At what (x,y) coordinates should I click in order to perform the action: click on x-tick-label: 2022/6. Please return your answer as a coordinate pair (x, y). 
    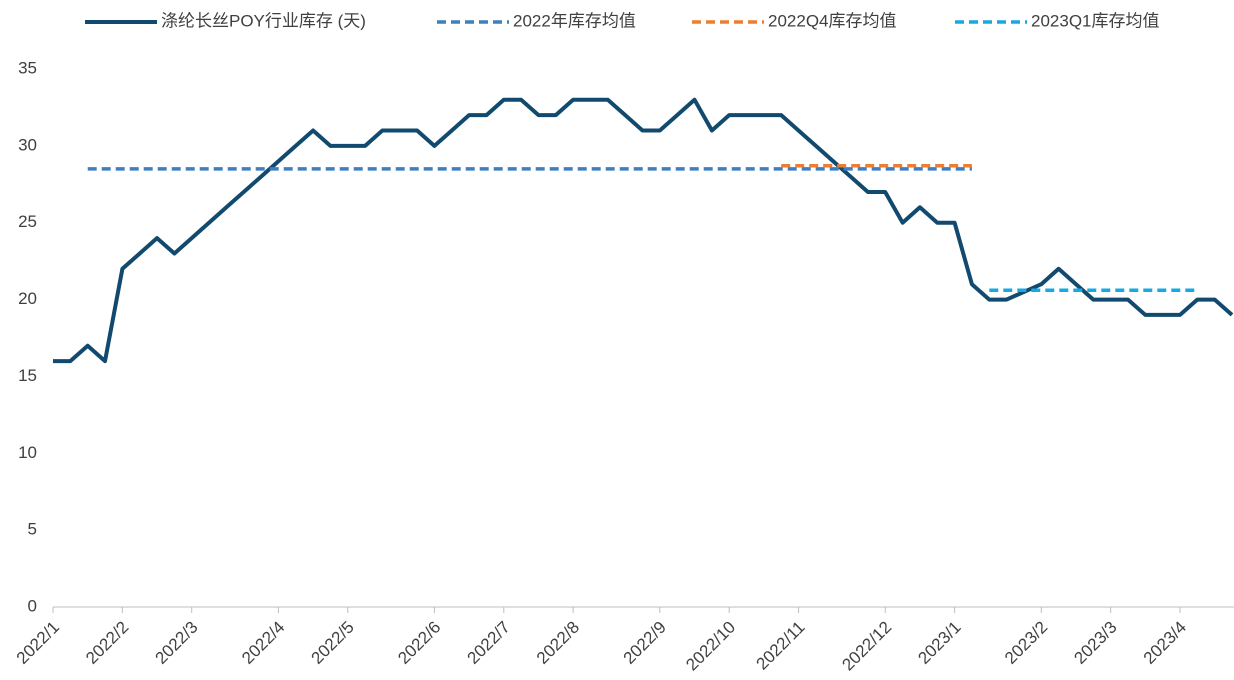
    Looking at the image, I should click on (419, 643).